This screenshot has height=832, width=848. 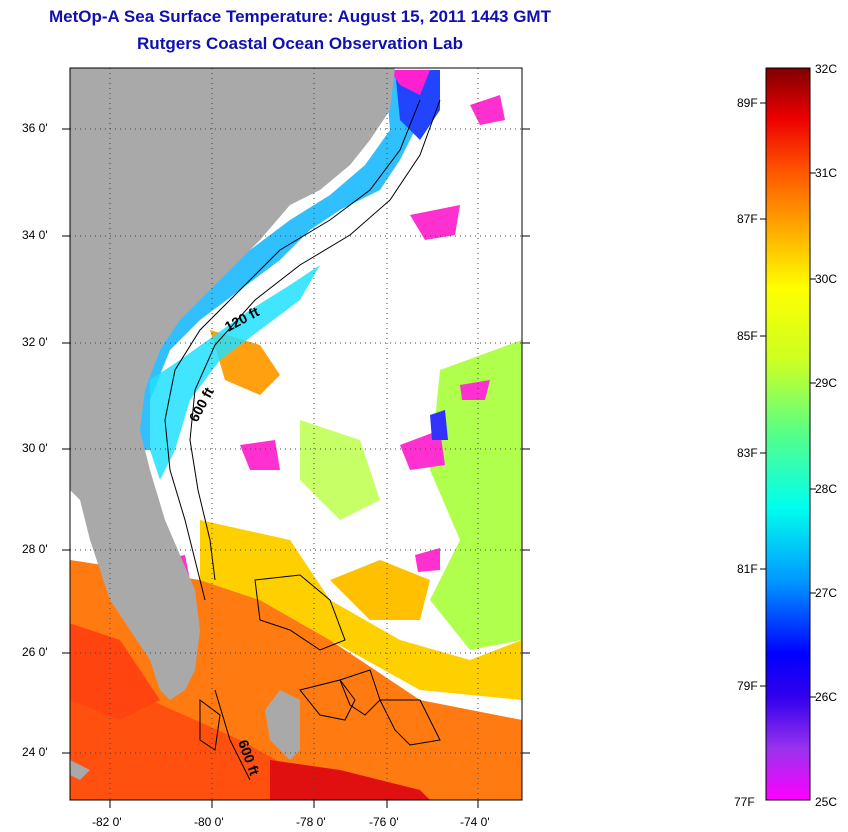 I want to click on colorbar-label-29c: 29C, so click(x=826, y=383).